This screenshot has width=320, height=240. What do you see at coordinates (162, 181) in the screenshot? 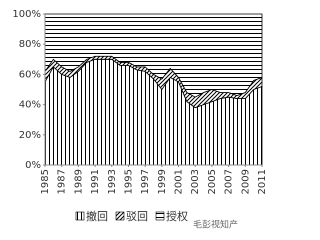
I see `x-tick-label: 1999` at bounding box center [162, 181].